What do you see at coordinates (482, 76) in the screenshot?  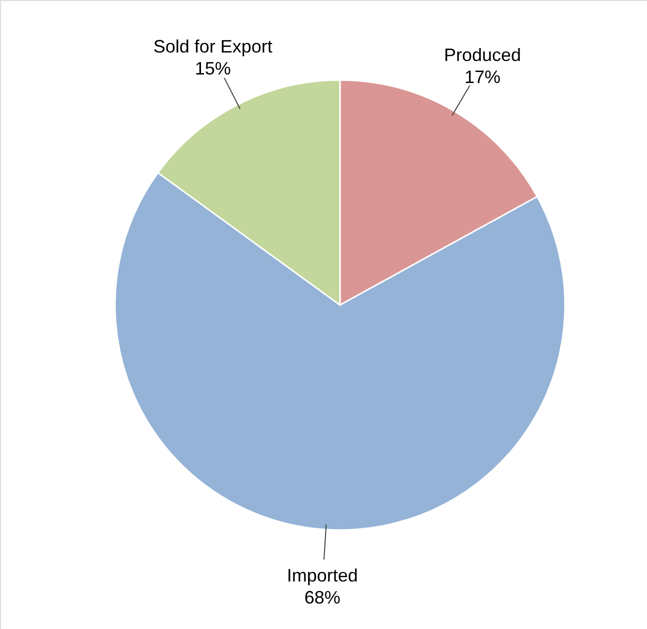 I see `data-label: 17%` at bounding box center [482, 76].